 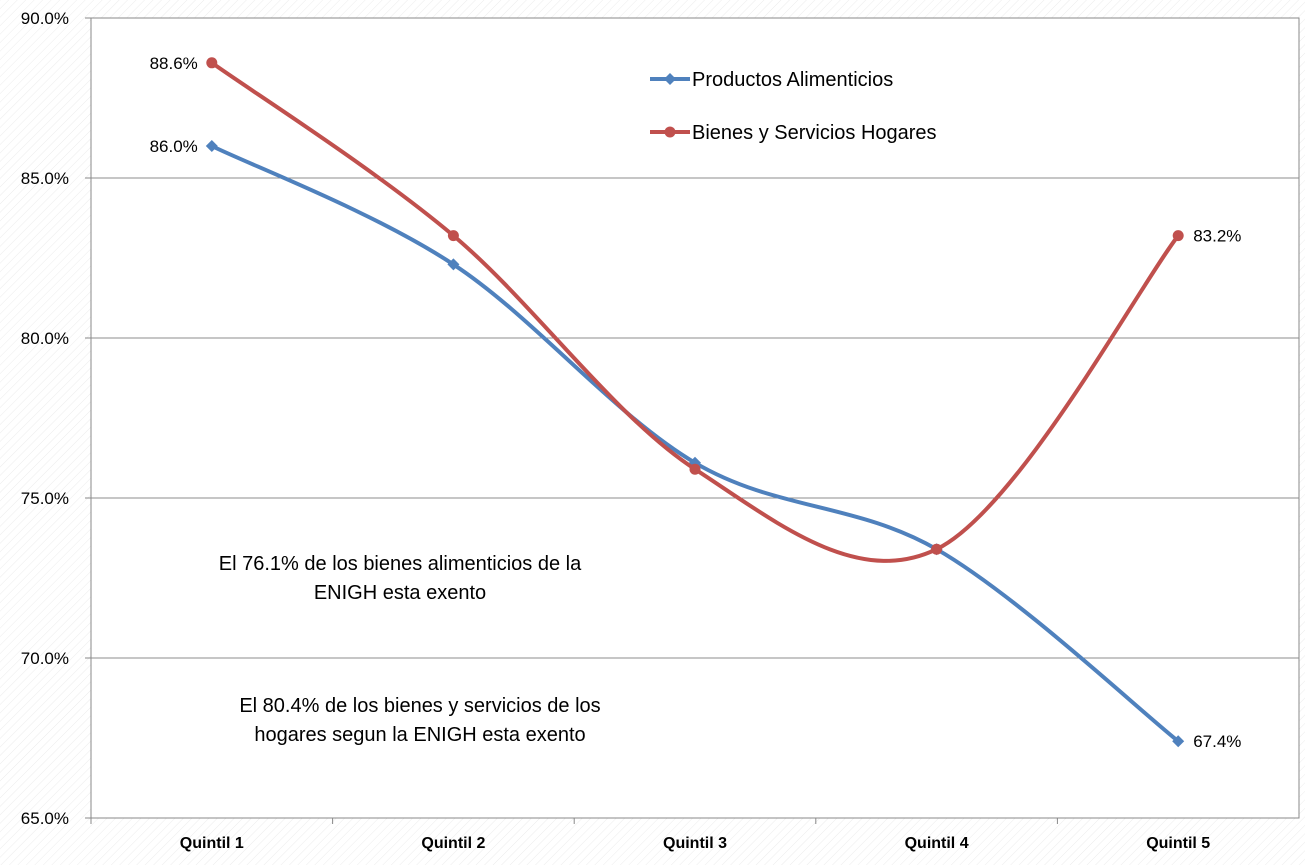 What do you see at coordinates (45, 18) in the screenshot?
I see `y-tick-label: 90.0%` at bounding box center [45, 18].